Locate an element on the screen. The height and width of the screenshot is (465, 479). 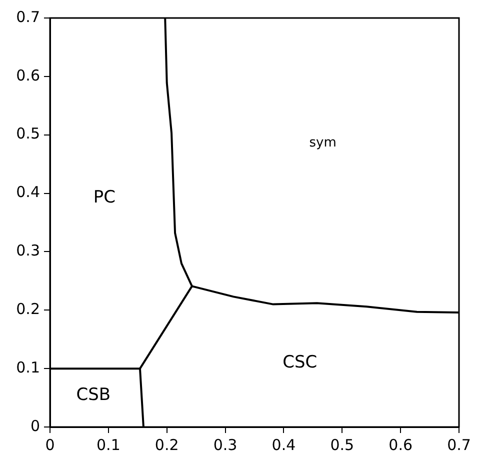
annotation: CSC is located at coordinates (300, 362).